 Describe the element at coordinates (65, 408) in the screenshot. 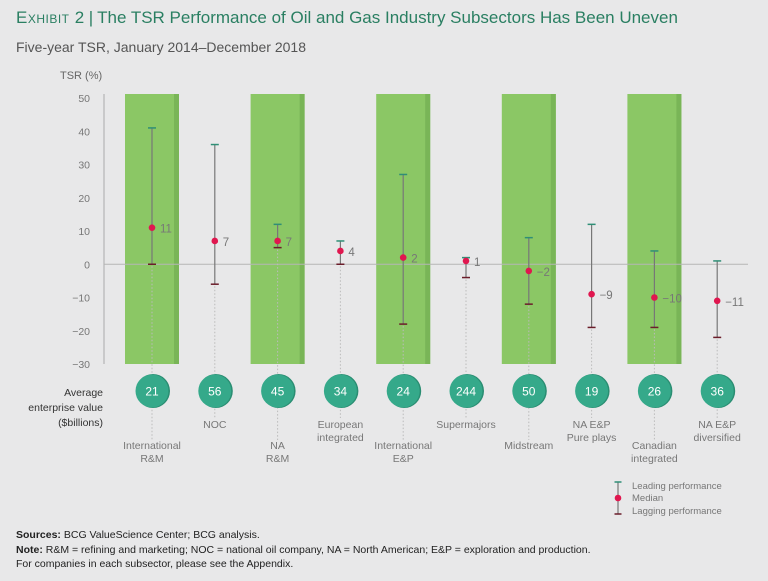

I see `ev-row-label: enterprise value` at that location.